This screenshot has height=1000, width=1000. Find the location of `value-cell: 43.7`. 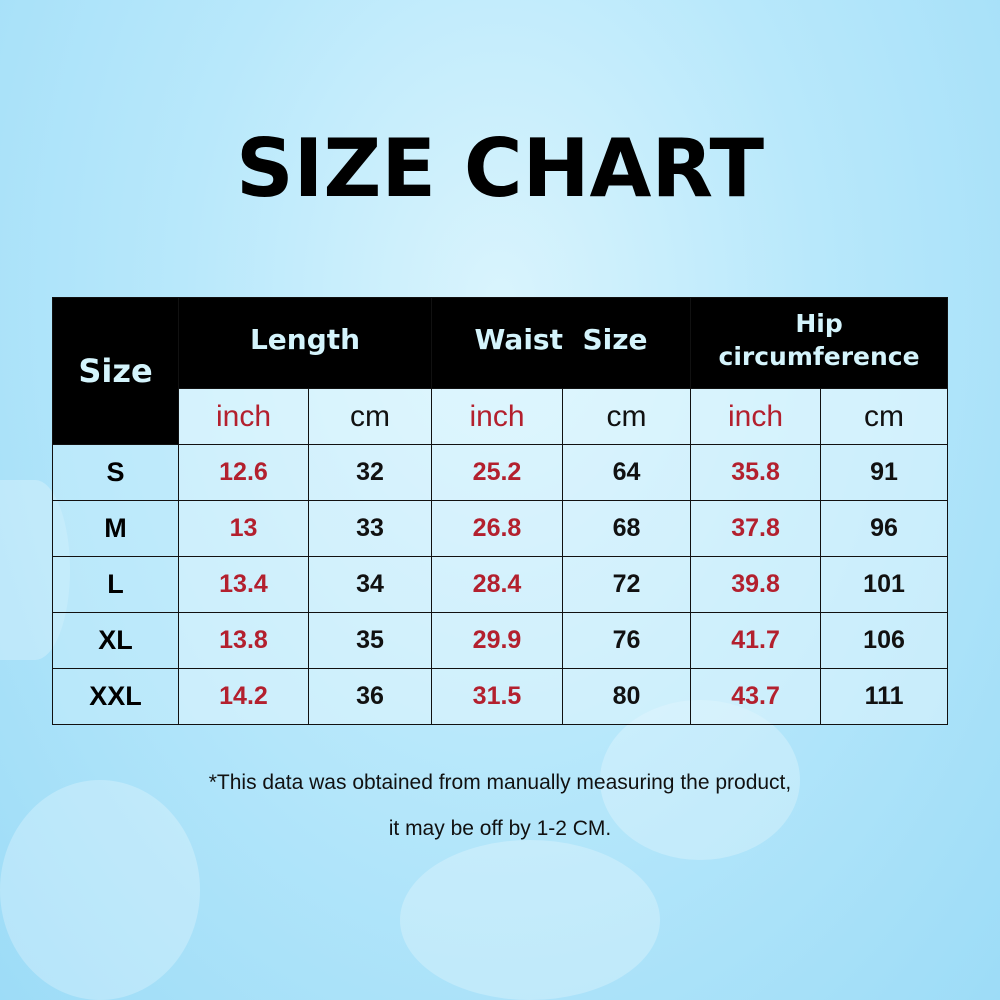

value-cell: 43.7 is located at coordinates (756, 696).